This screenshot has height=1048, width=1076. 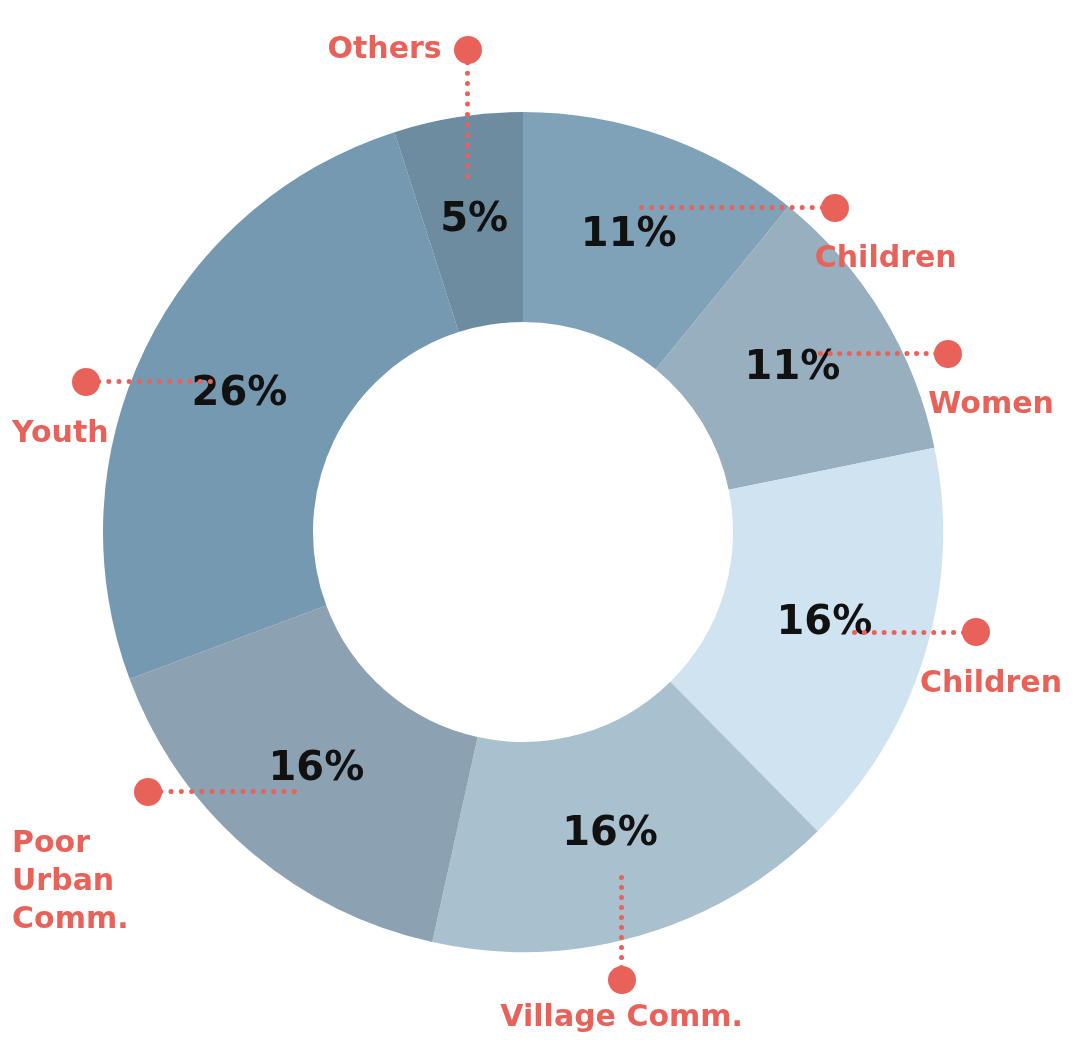 What do you see at coordinates (474, 217) in the screenshot?
I see `data-label: 5%` at bounding box center [474, 217].